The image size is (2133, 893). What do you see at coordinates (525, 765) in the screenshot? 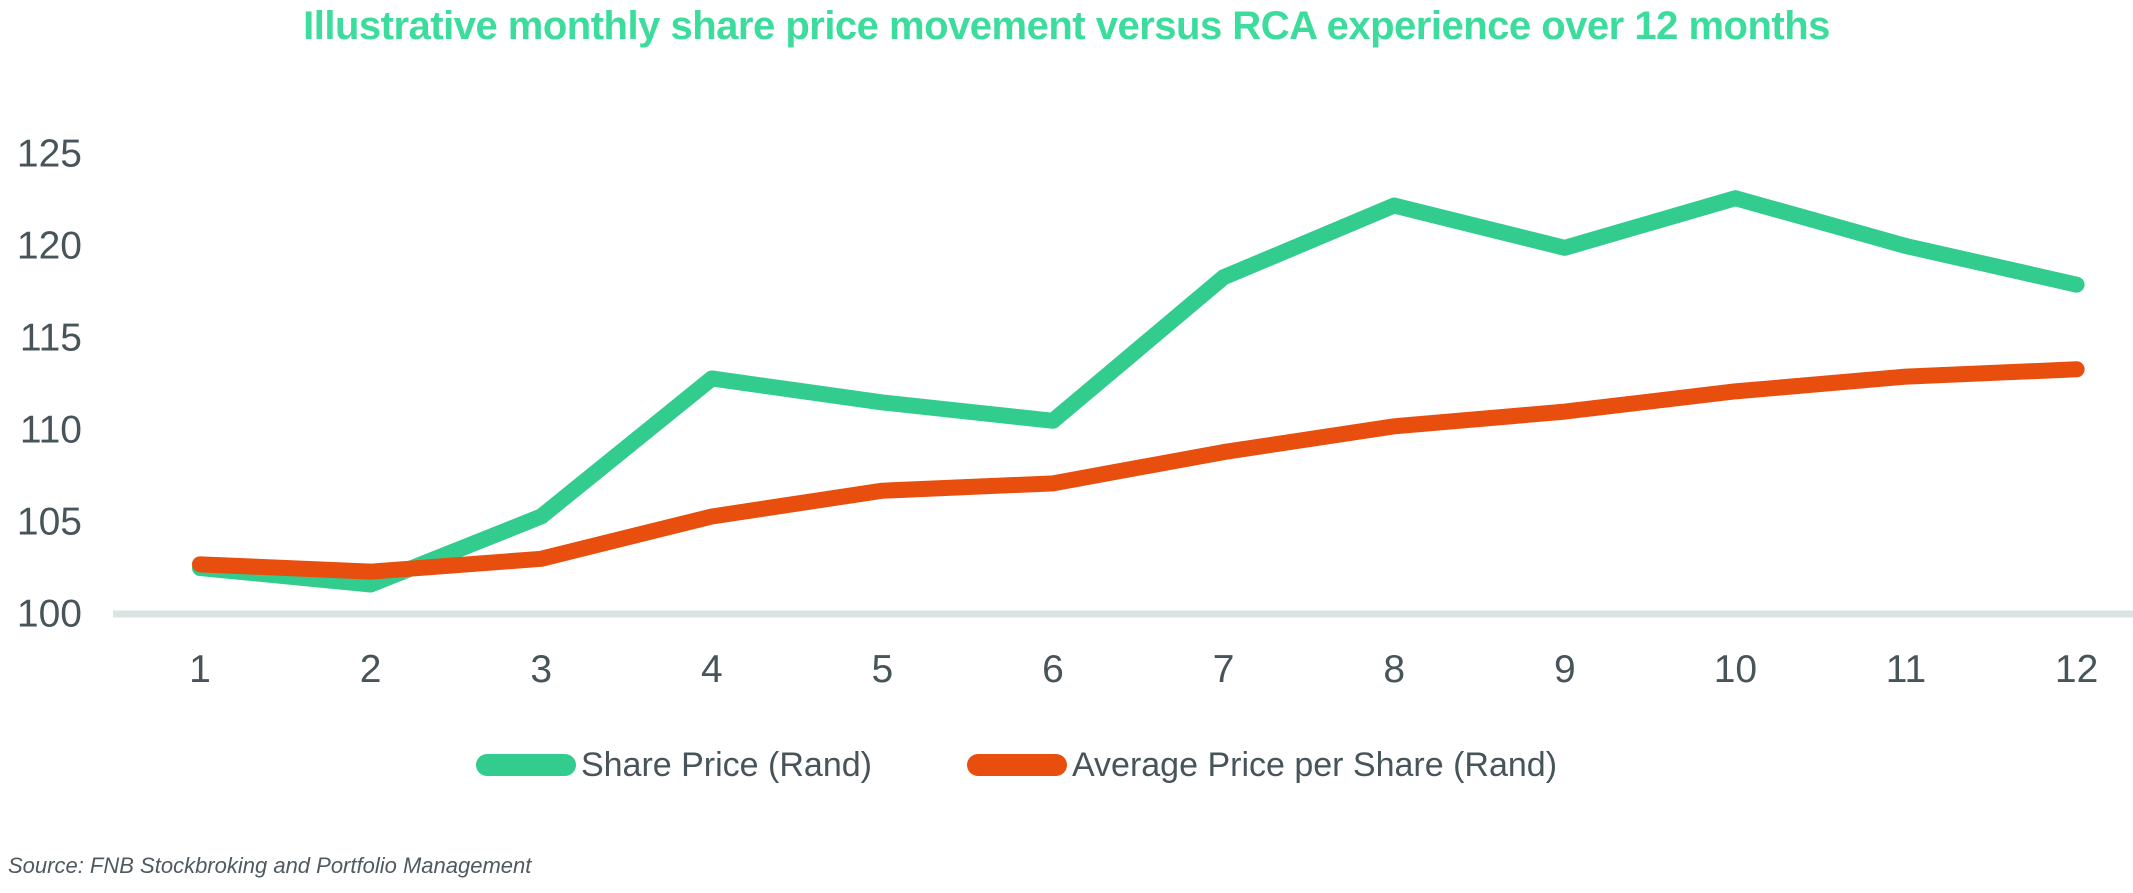
I see `legend-swatch-share-price-icon` at bounding box center [525, 765].